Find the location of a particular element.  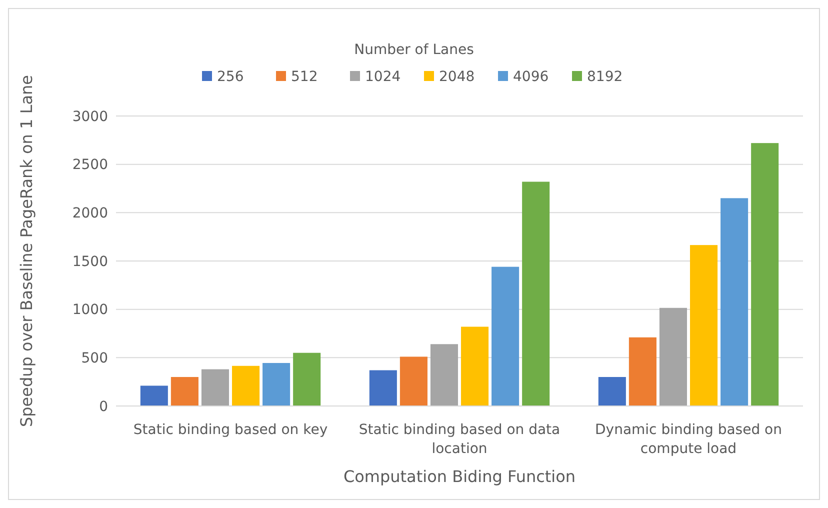

legend-label: 4096 is located at coordinates (531, 76).